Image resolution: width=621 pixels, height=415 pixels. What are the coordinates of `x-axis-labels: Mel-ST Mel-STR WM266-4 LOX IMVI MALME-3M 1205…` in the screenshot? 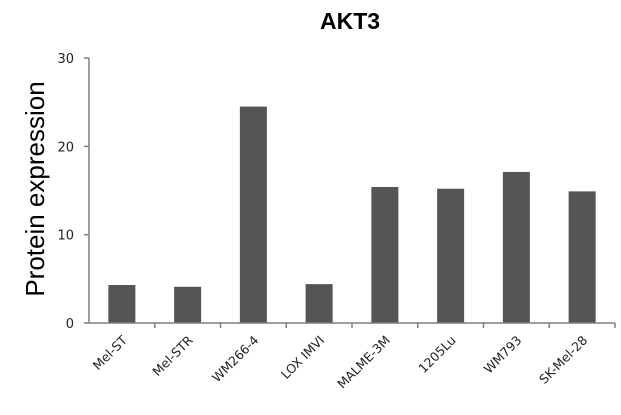 It's located at (340, 361).